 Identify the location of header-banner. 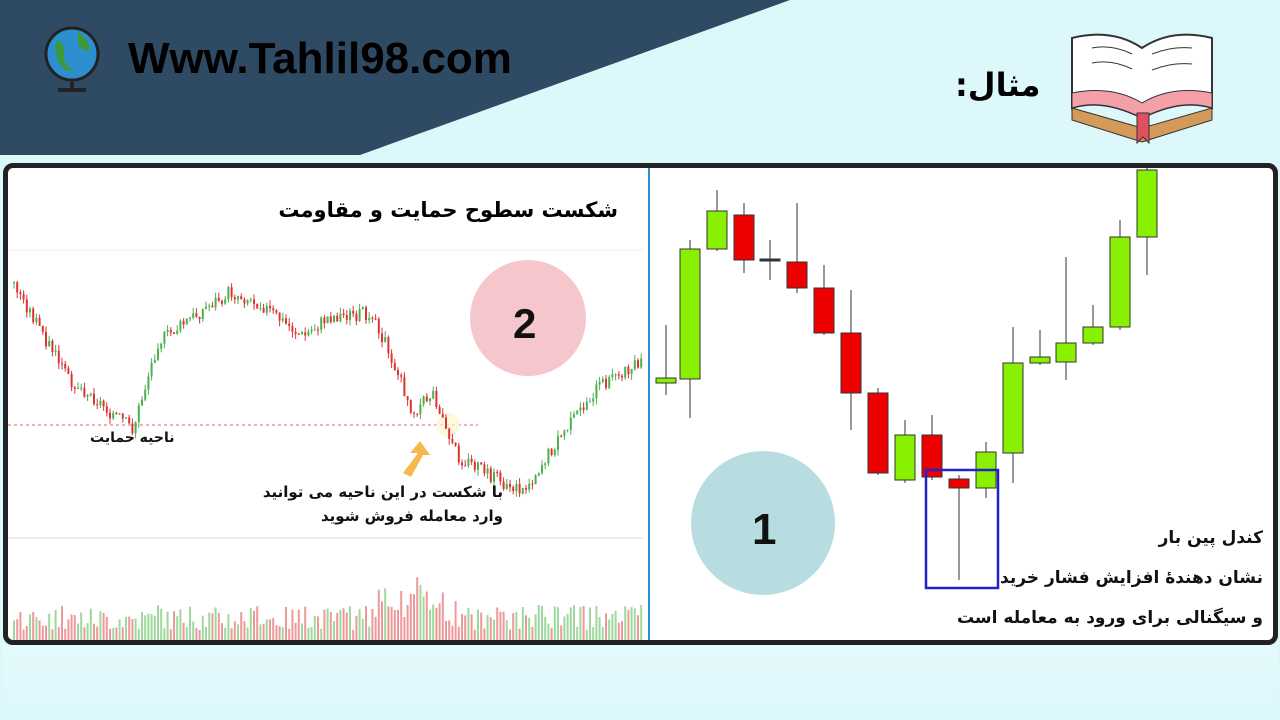
(395, 77).